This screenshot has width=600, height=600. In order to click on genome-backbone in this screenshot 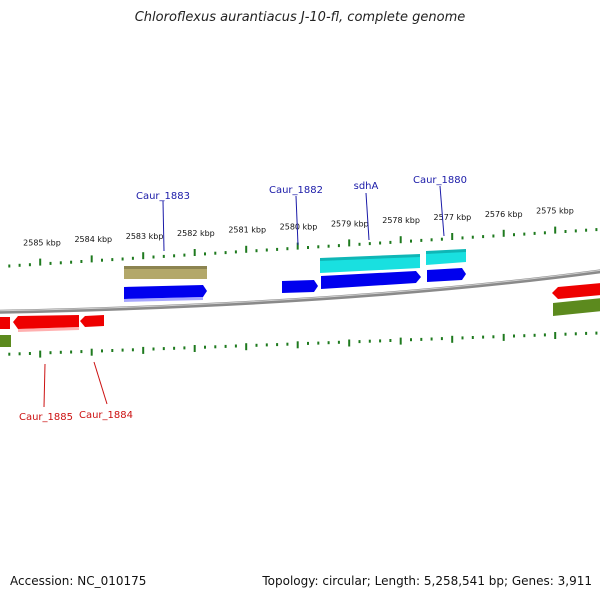, I will do `click(300, 291)`.